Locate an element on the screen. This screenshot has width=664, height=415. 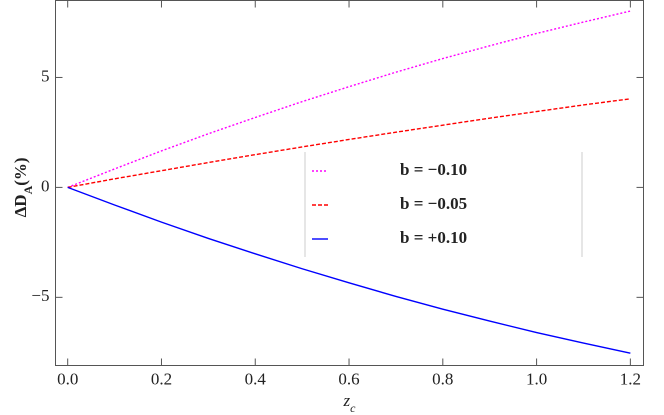
y-tick-label: 5 is located at coordinates (45, 75).